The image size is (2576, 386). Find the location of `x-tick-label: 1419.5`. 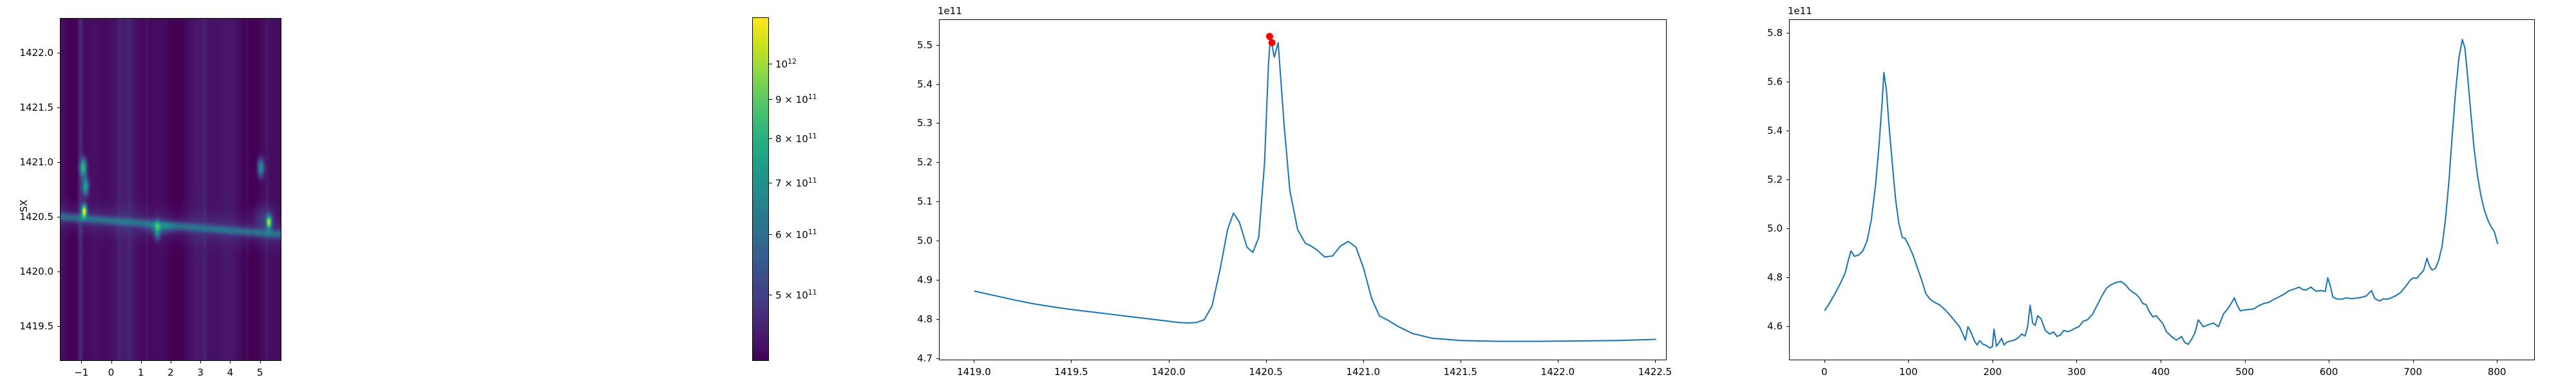

x-tick-label: 1419.5 is located at coordinates (1071, 372).